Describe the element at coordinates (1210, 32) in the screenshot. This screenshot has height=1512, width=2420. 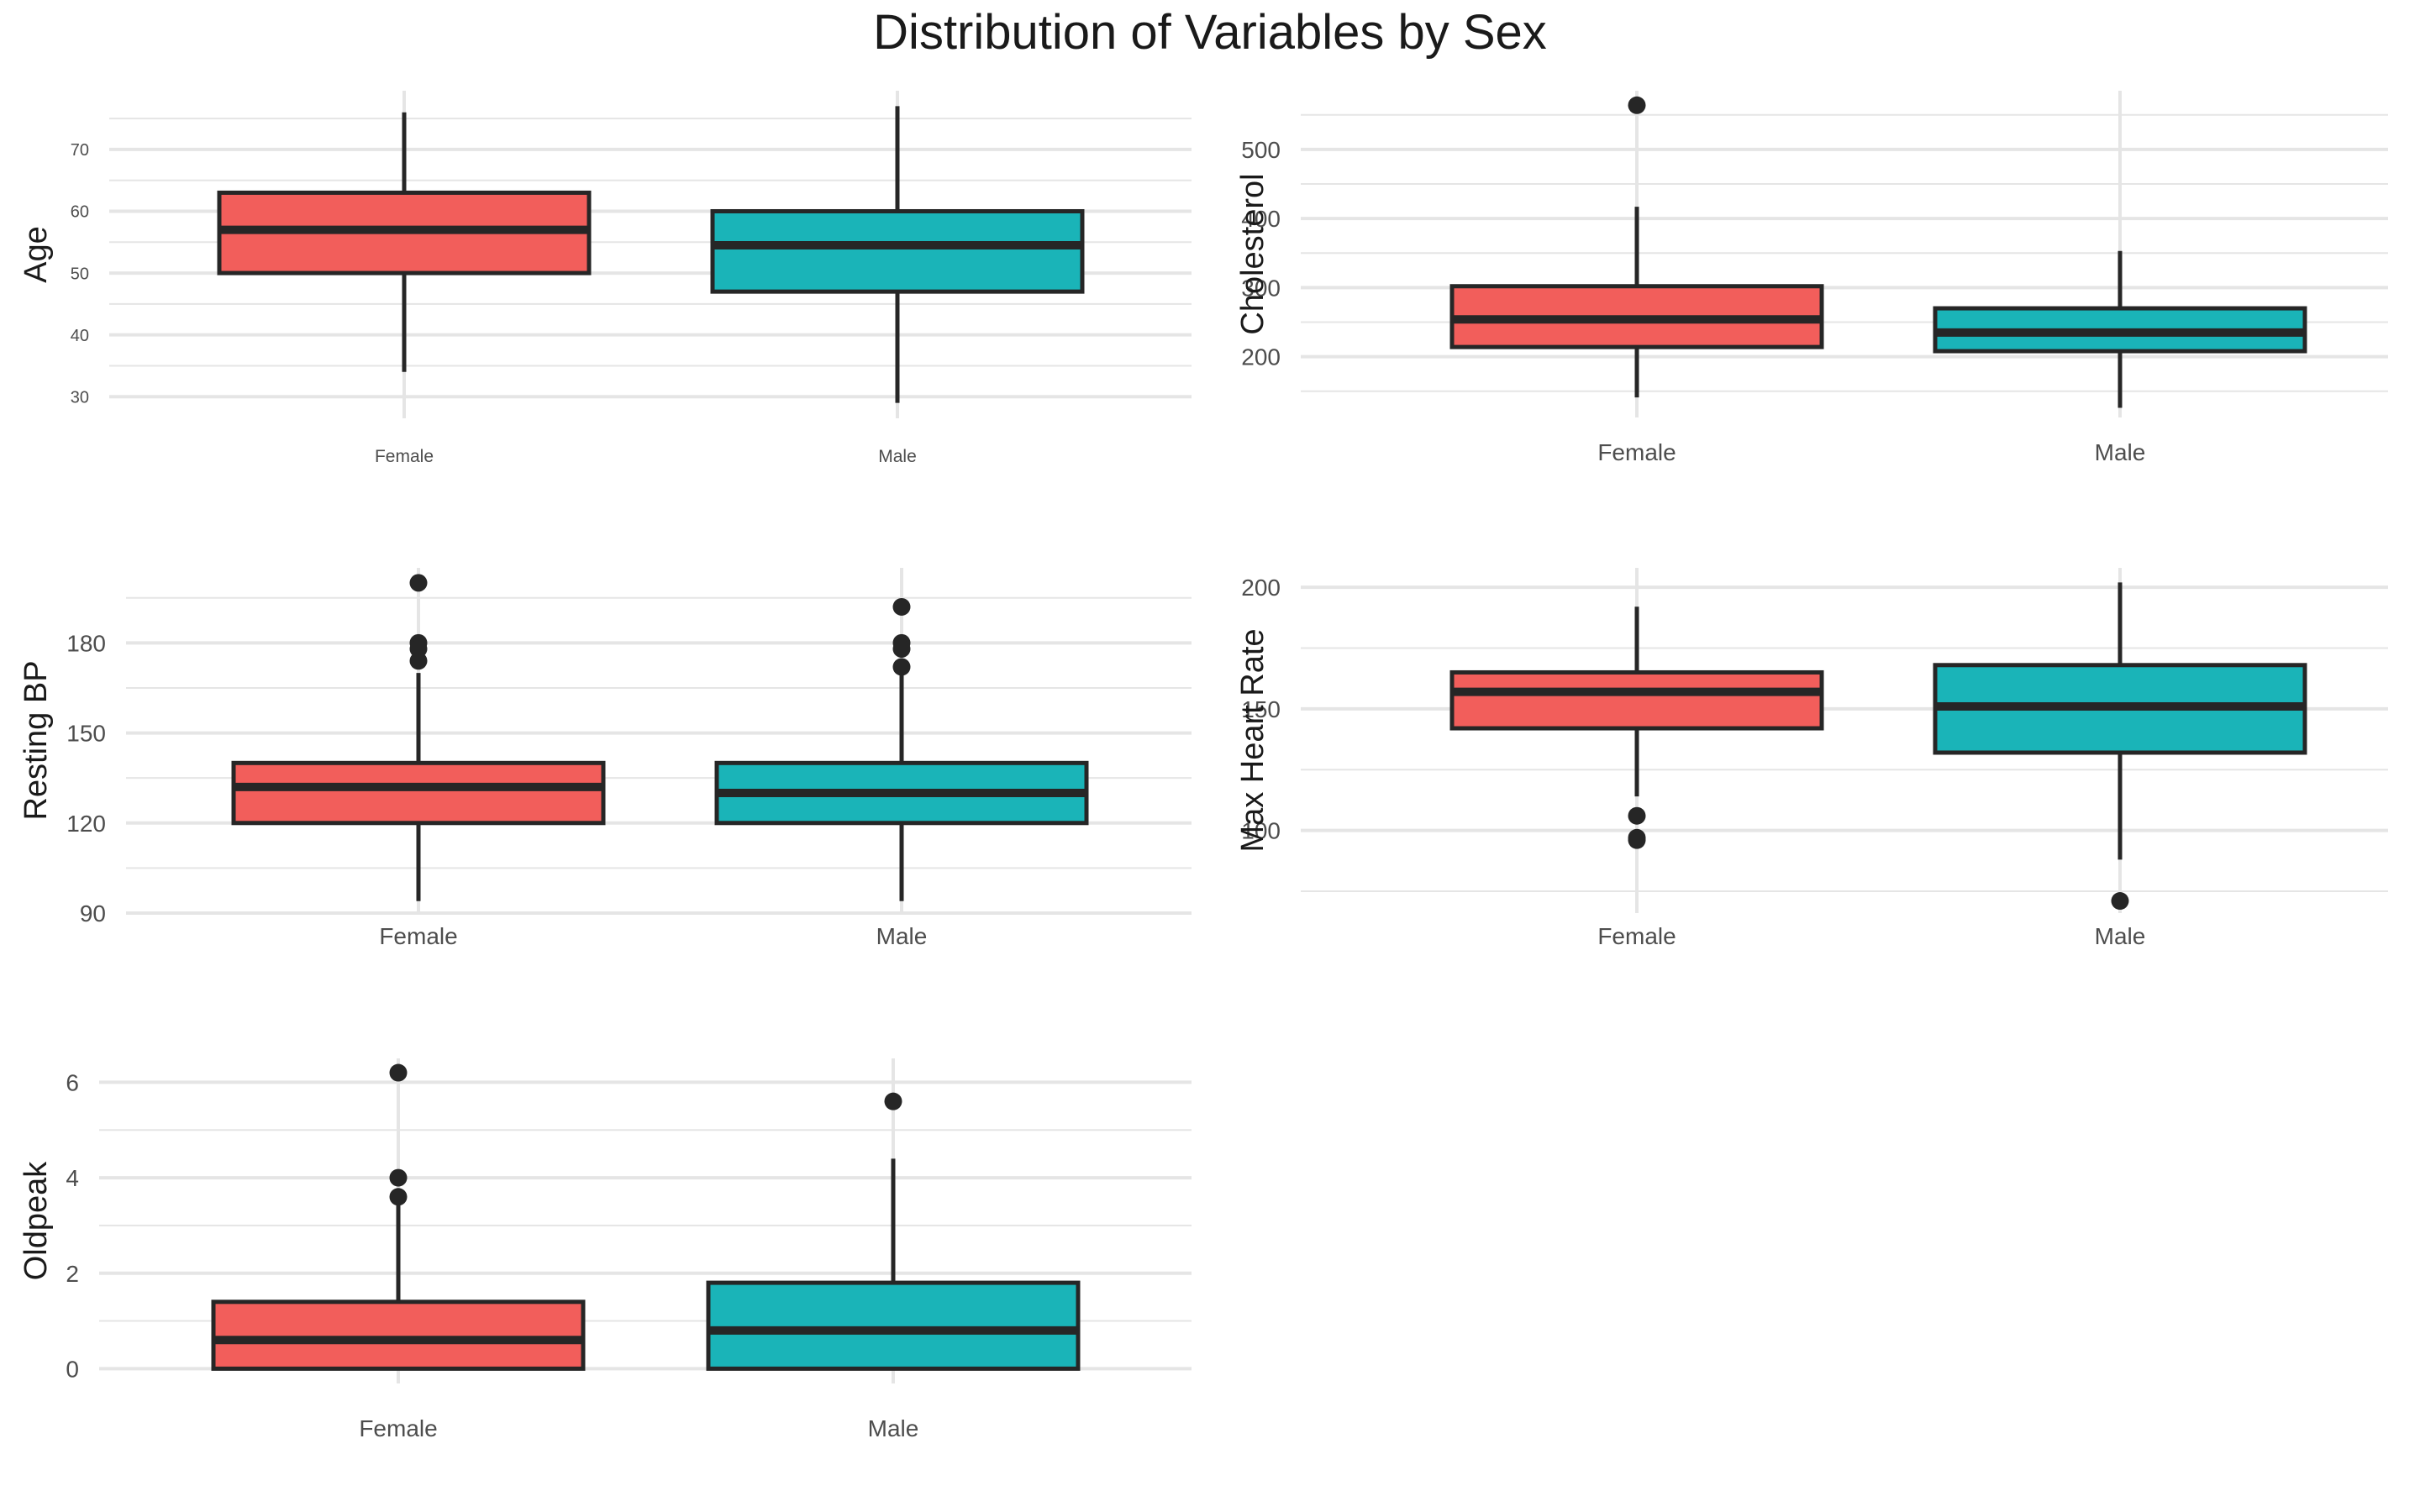
I see `chart-title: Distribution of Variables by Sex` at that location.